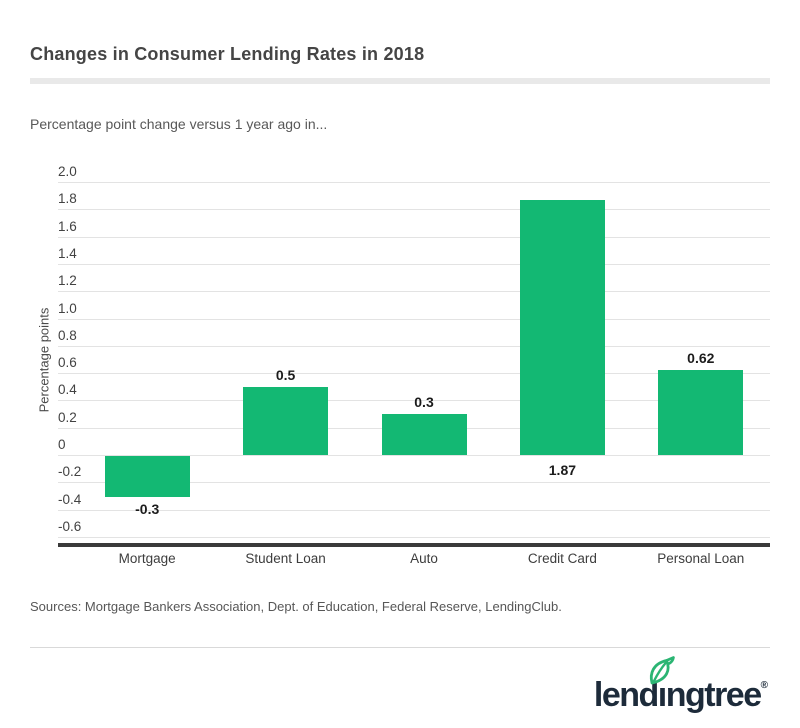 The height and width of the screenshot is (728, 800). Describe the element at coordinates (400, 81) in the screenshot. I see `title-divider` at that location.